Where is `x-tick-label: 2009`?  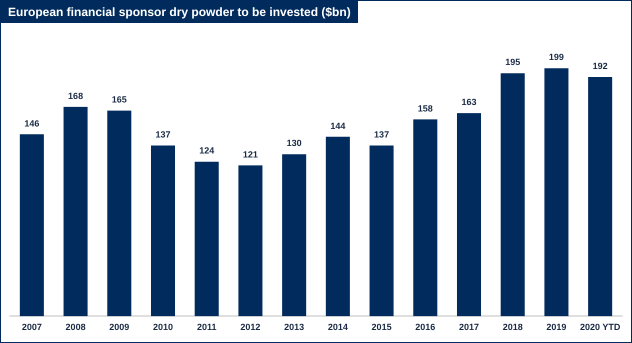
x-tick-label: 2009 is located at coordinates (119, 327).